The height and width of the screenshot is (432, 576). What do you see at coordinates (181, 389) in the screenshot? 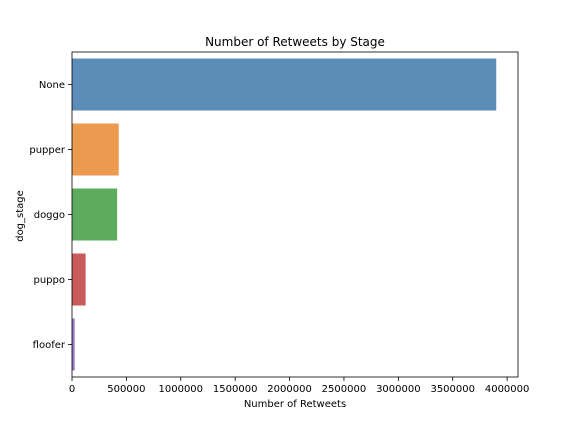
I see `x-tick-label: 1000000` at bounding box center [181, 389].